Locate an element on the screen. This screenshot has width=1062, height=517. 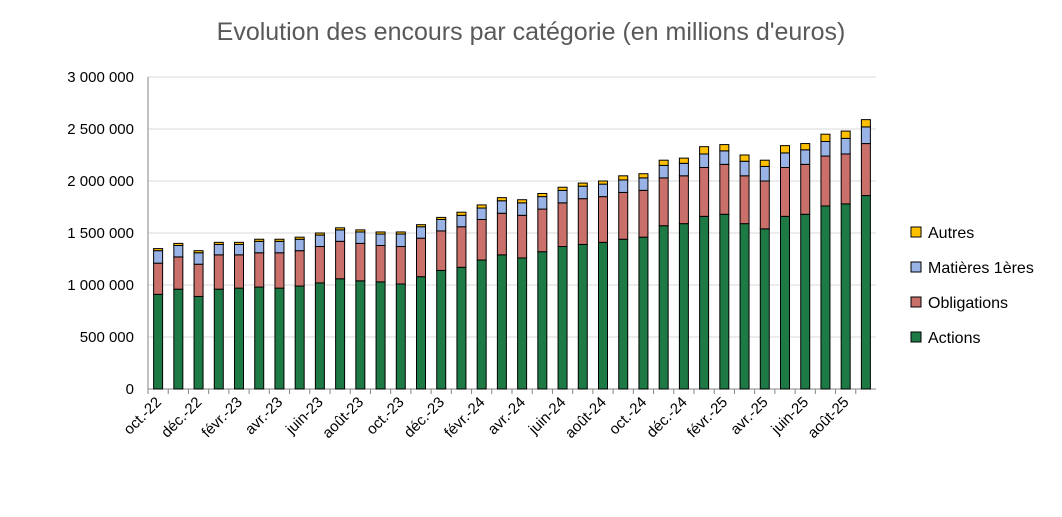
x-tick-label: oct.-22 is located at coordinates (142, 416).